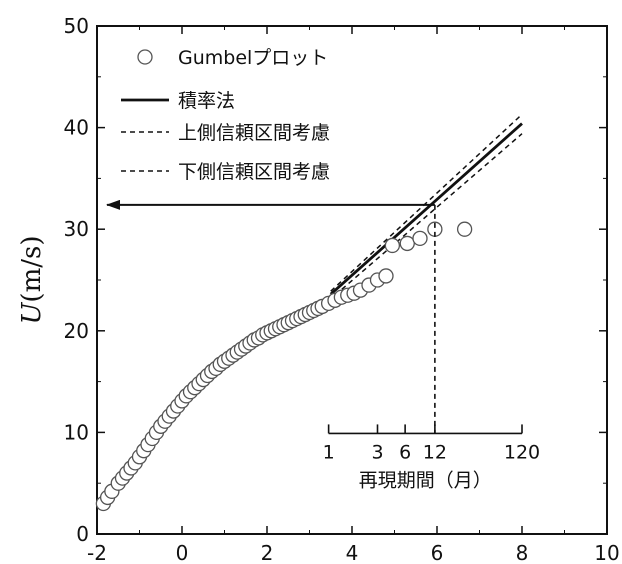 This screenshot has height=564, width=622. I want to click on legend-label: 下側信頼区間考慮, so click(254, 172).